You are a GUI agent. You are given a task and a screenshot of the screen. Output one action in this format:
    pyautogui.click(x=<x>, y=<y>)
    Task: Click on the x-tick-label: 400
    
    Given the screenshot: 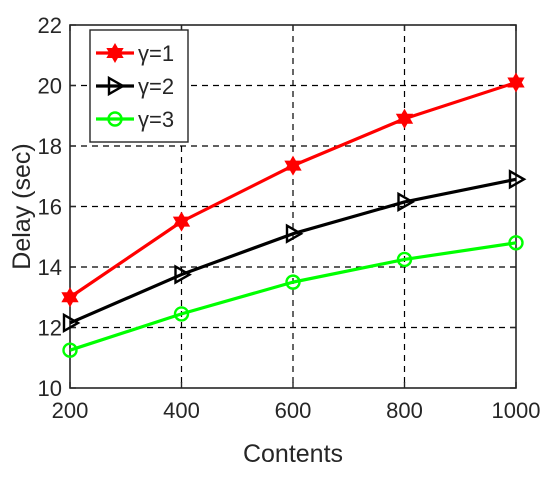 What is the action you would take?
    pyautogui.click(x=181, y=410)
    